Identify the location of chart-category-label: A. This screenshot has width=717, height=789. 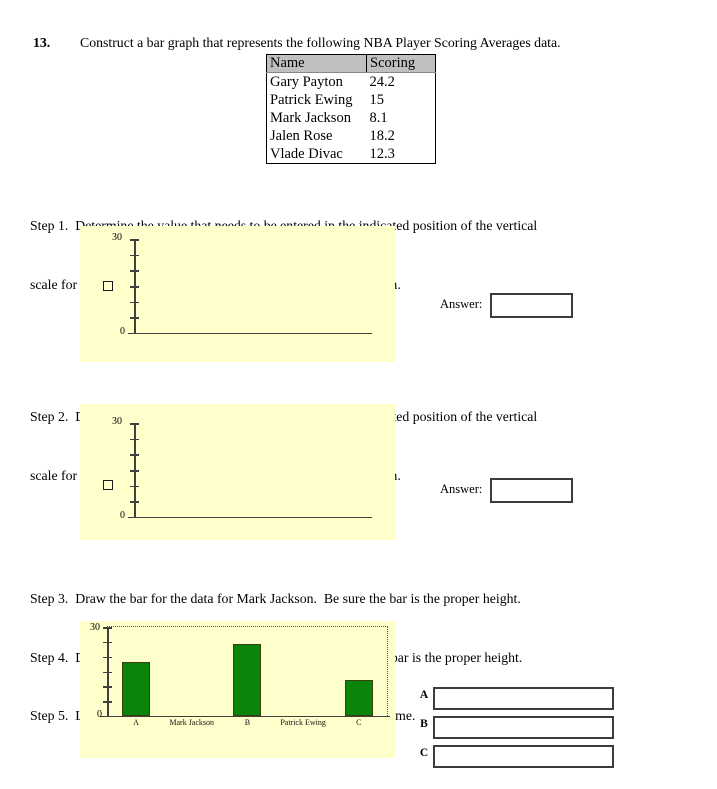
(136, 722).